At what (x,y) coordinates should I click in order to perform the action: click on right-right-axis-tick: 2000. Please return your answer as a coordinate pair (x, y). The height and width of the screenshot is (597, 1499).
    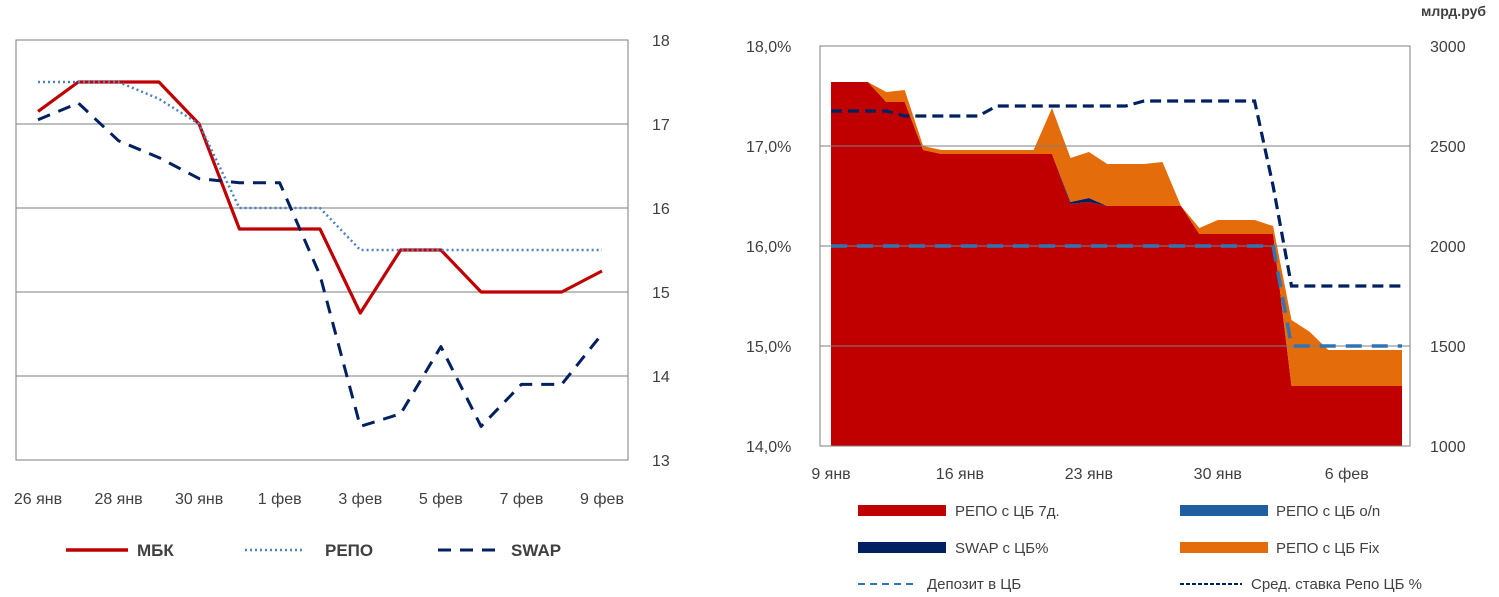
    Looking at the image, I should click on (1448, 247).